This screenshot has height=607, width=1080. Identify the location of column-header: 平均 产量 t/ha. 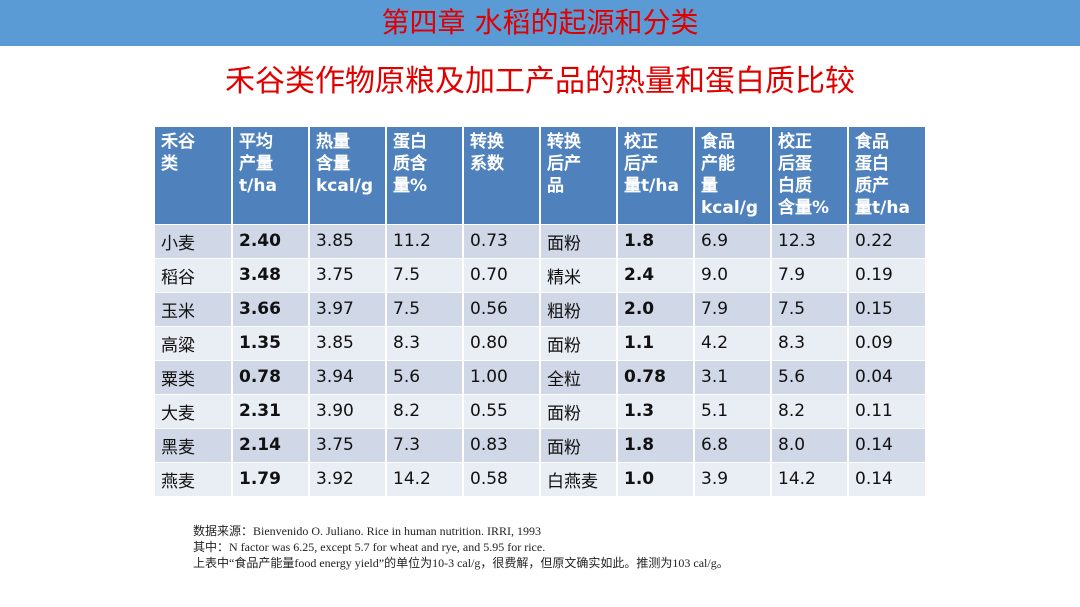
(271, 175).